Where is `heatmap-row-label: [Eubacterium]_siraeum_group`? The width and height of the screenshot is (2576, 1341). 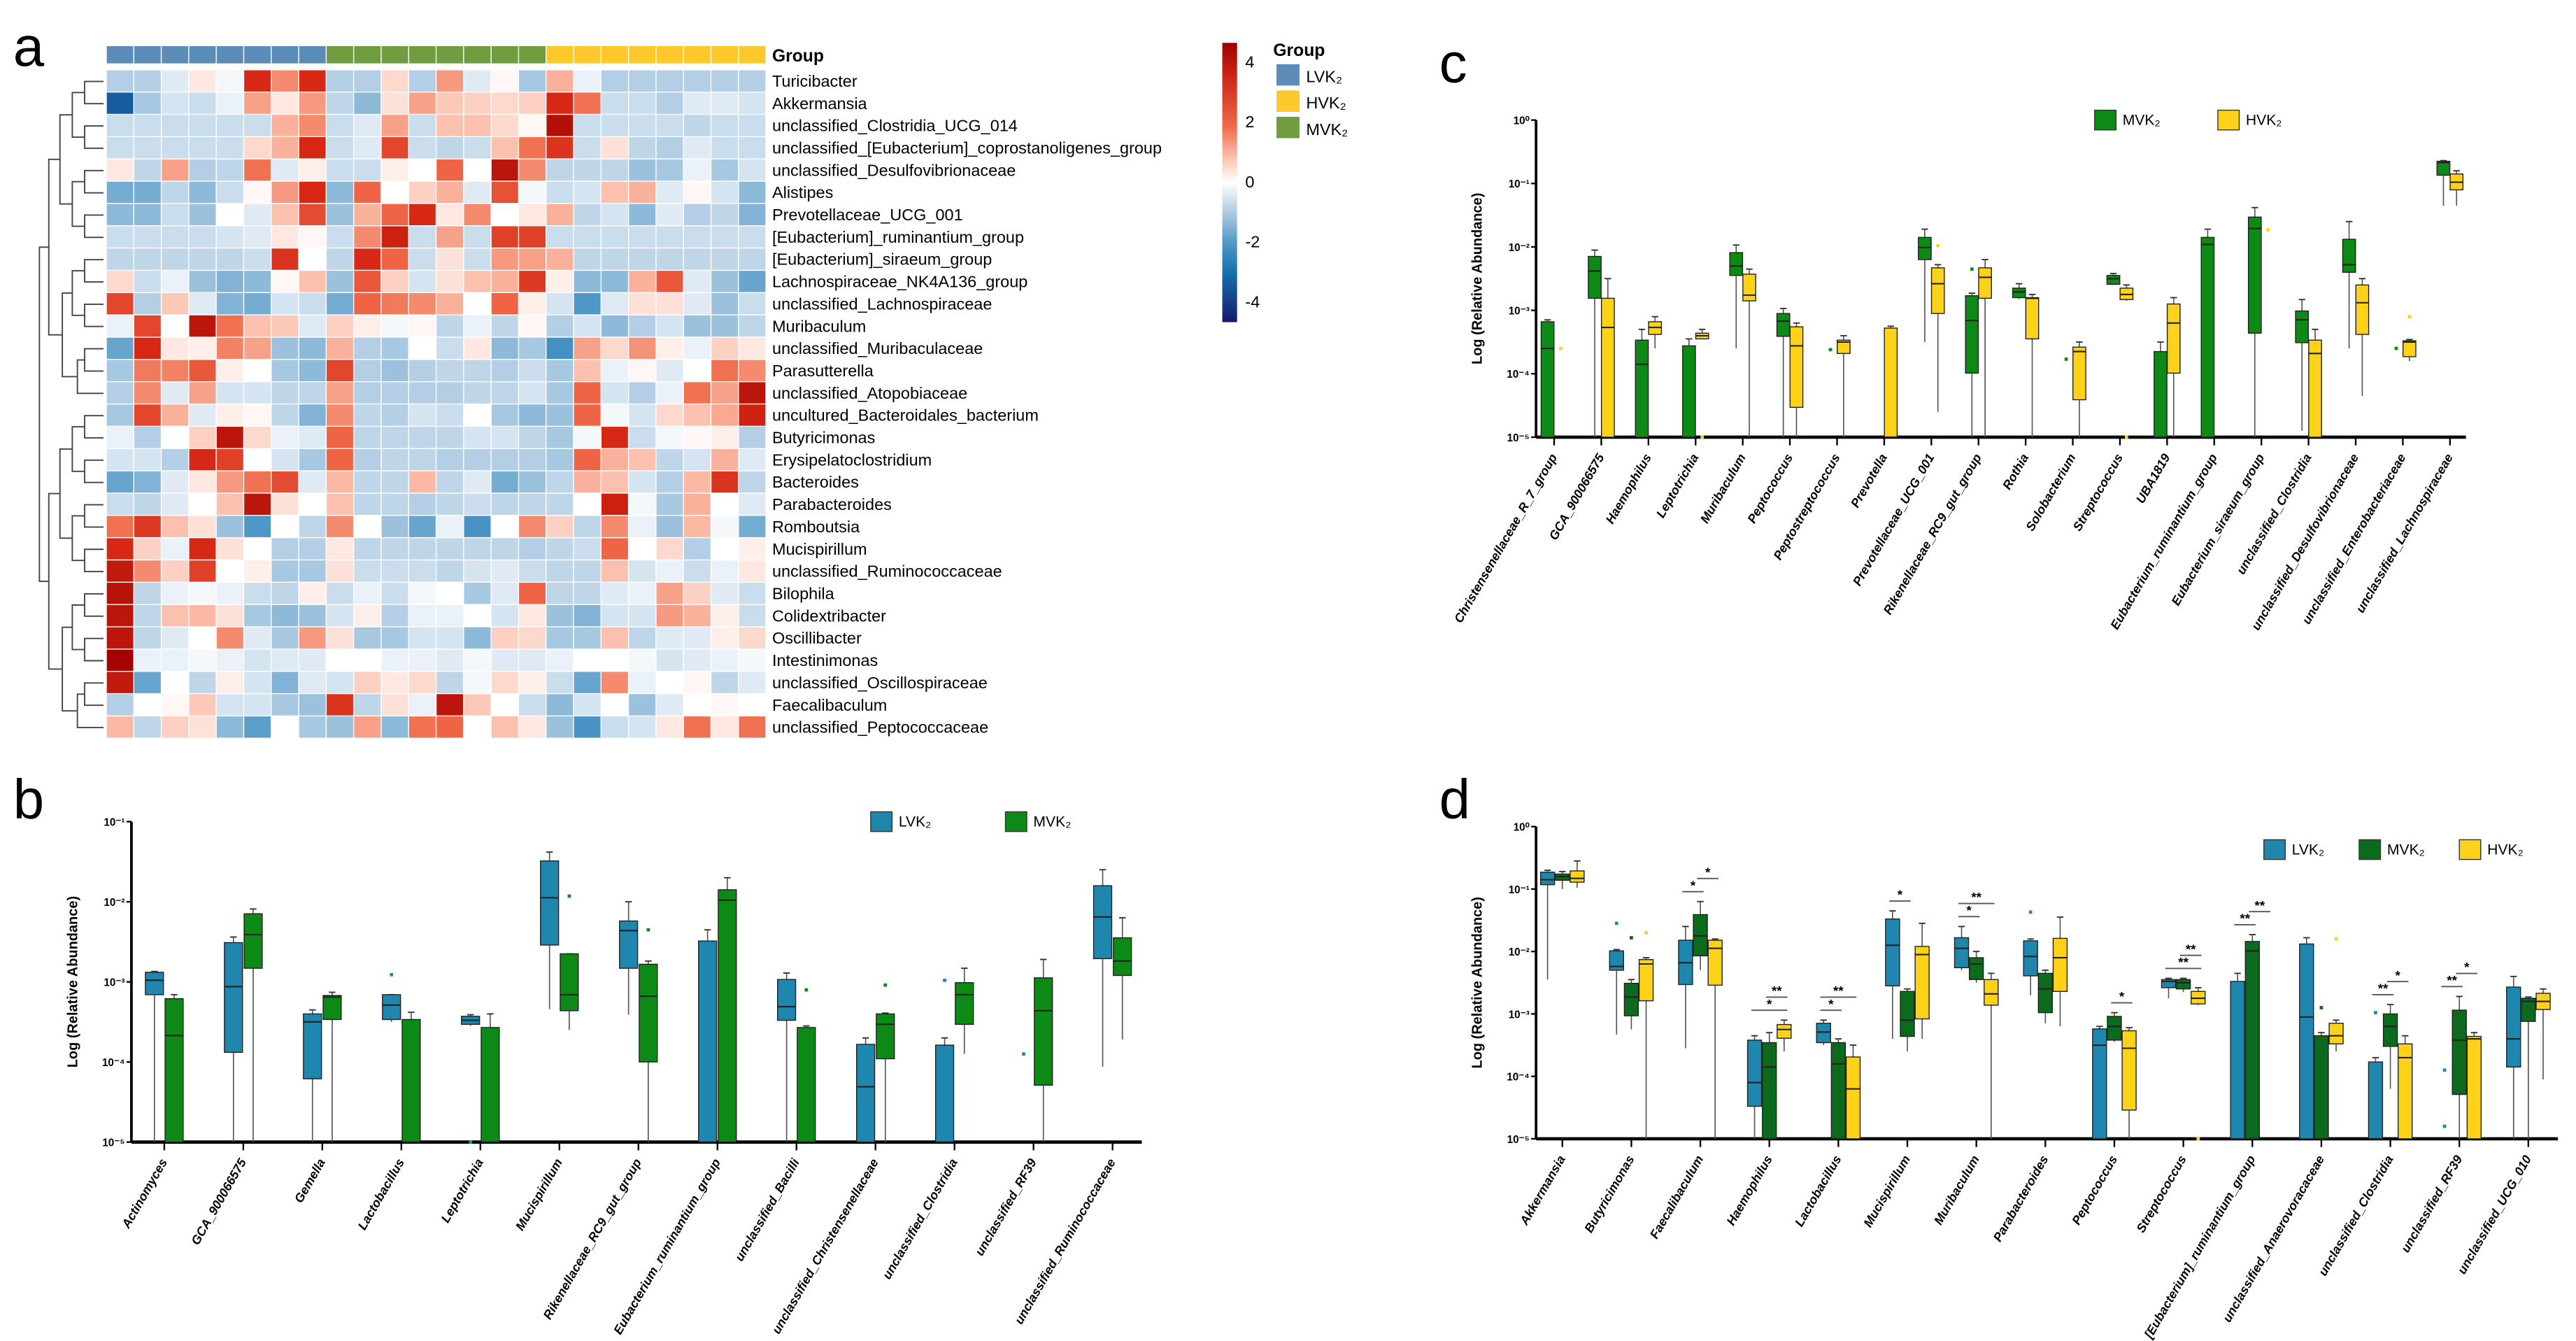 heatmap-row-label: [Eubacterium]_siraeum_group is located at coordinates (882, 259).